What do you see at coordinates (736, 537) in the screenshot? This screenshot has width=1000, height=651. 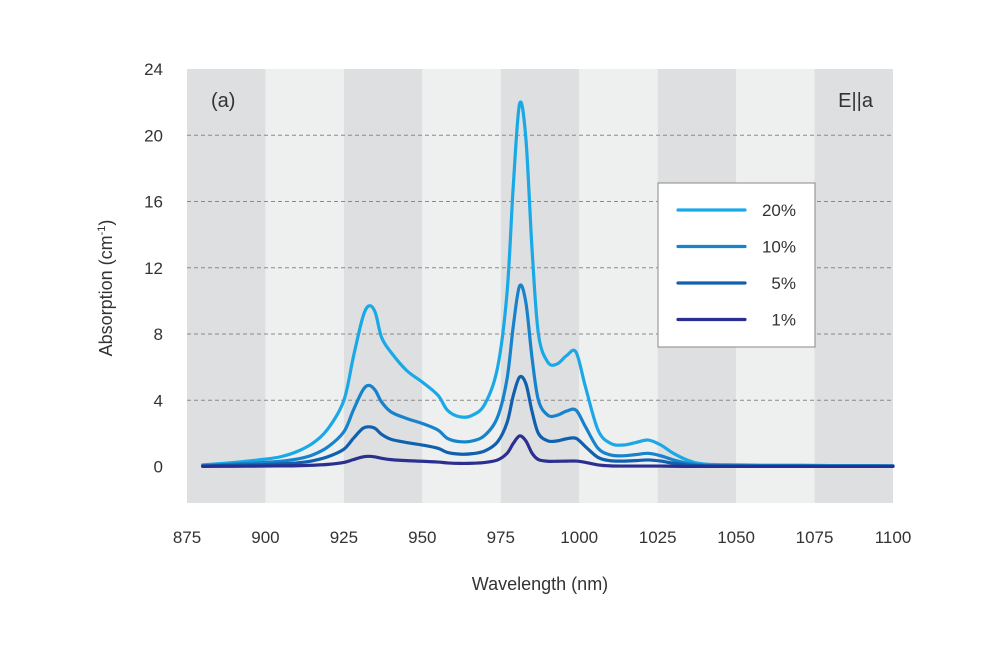 I see `x-tick-label: 1050` at bounding box center [736, 537].